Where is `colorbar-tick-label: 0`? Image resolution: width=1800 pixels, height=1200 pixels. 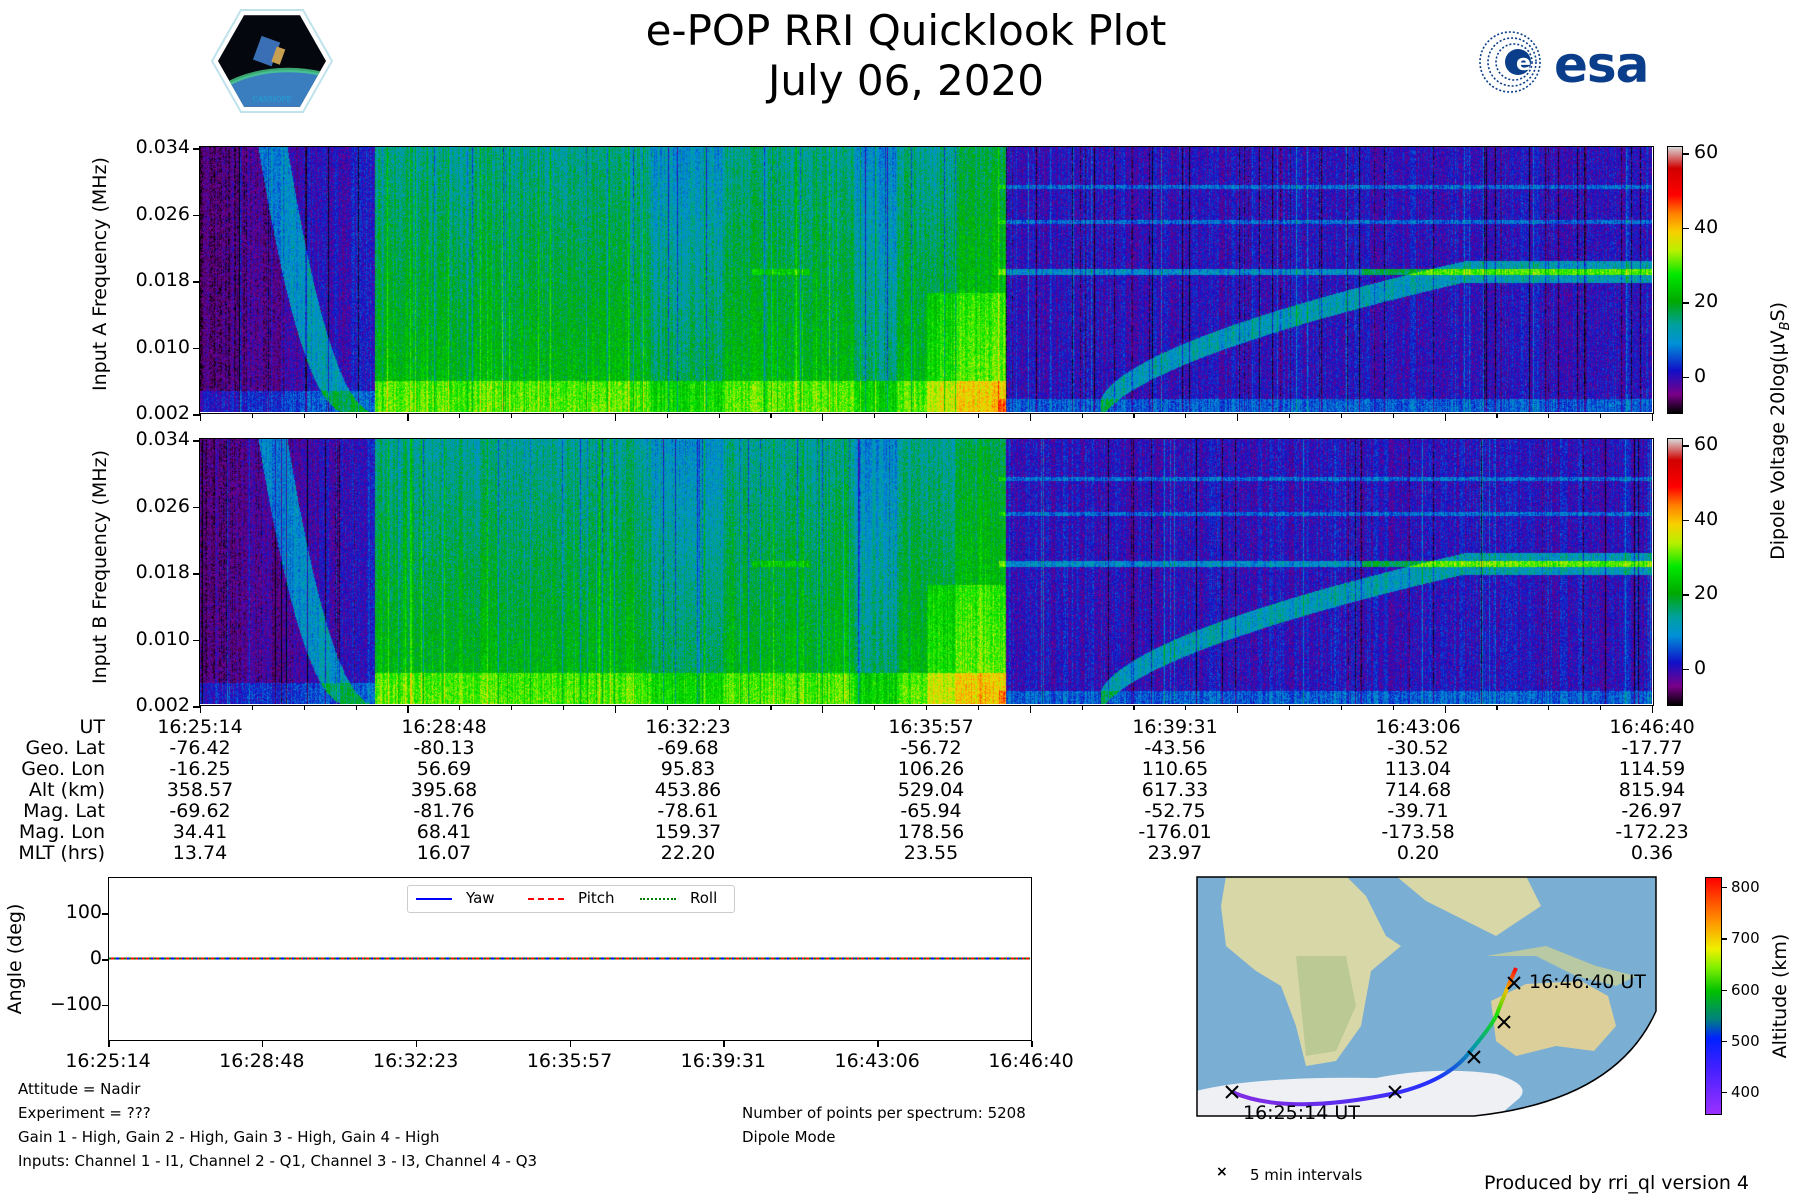
colorbar-tick-label: 0 is located at coordinates (1700, 667).